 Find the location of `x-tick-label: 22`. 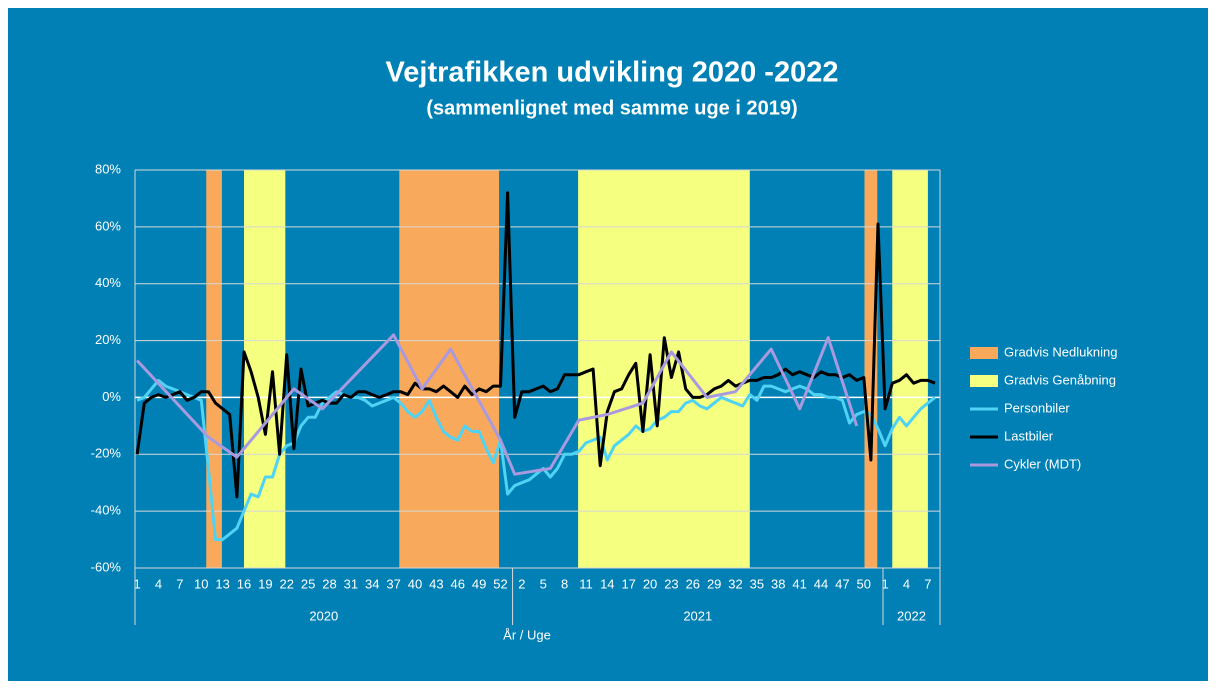

x-tick-label: 22 is located at coordinates (287, 583).